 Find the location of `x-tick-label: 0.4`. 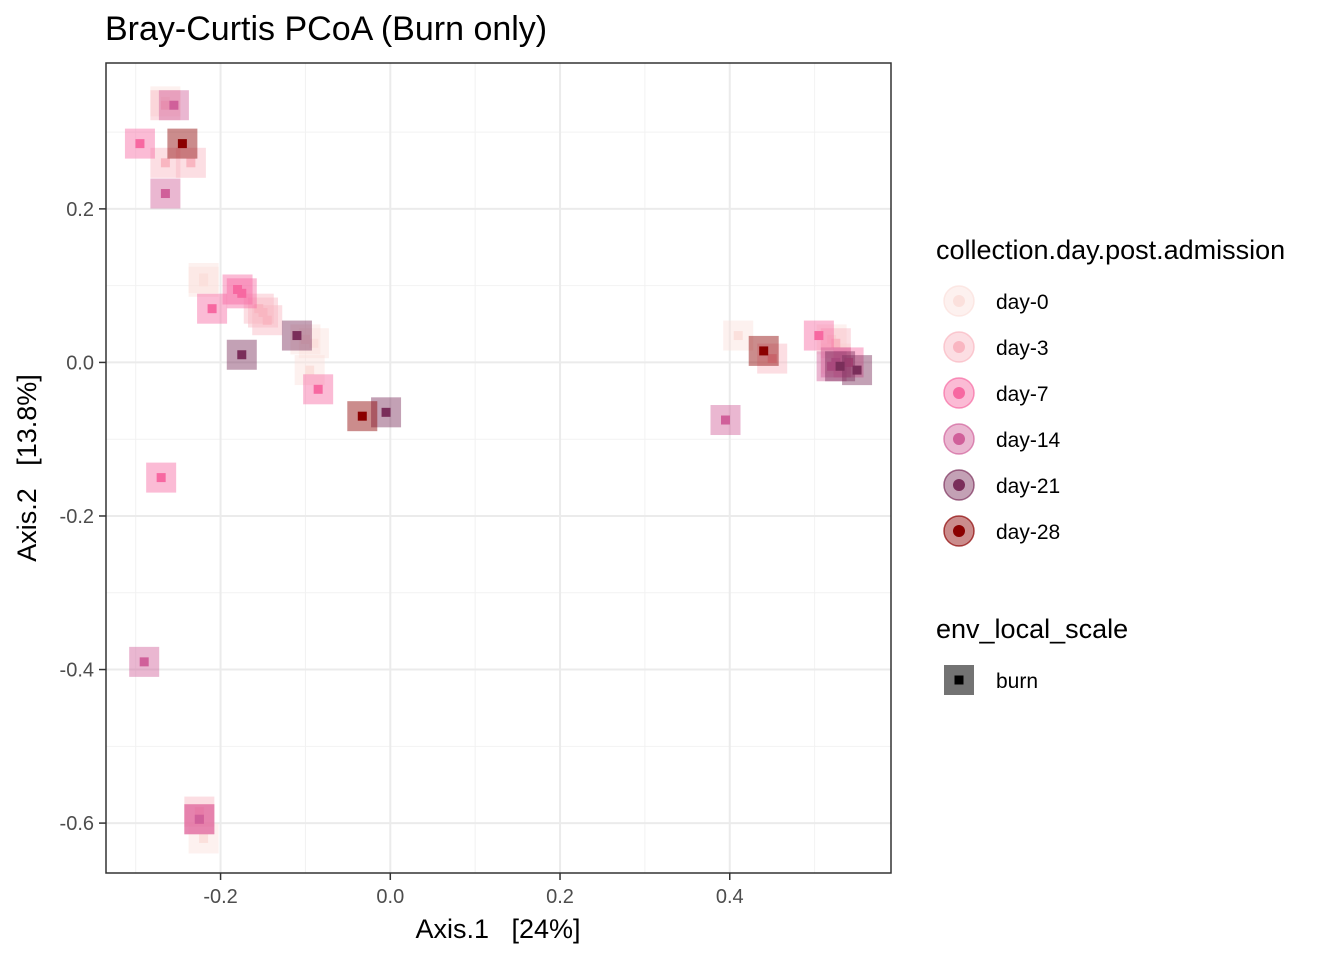

x-tick-label: 0.4 is located at coordinates (730, 897).